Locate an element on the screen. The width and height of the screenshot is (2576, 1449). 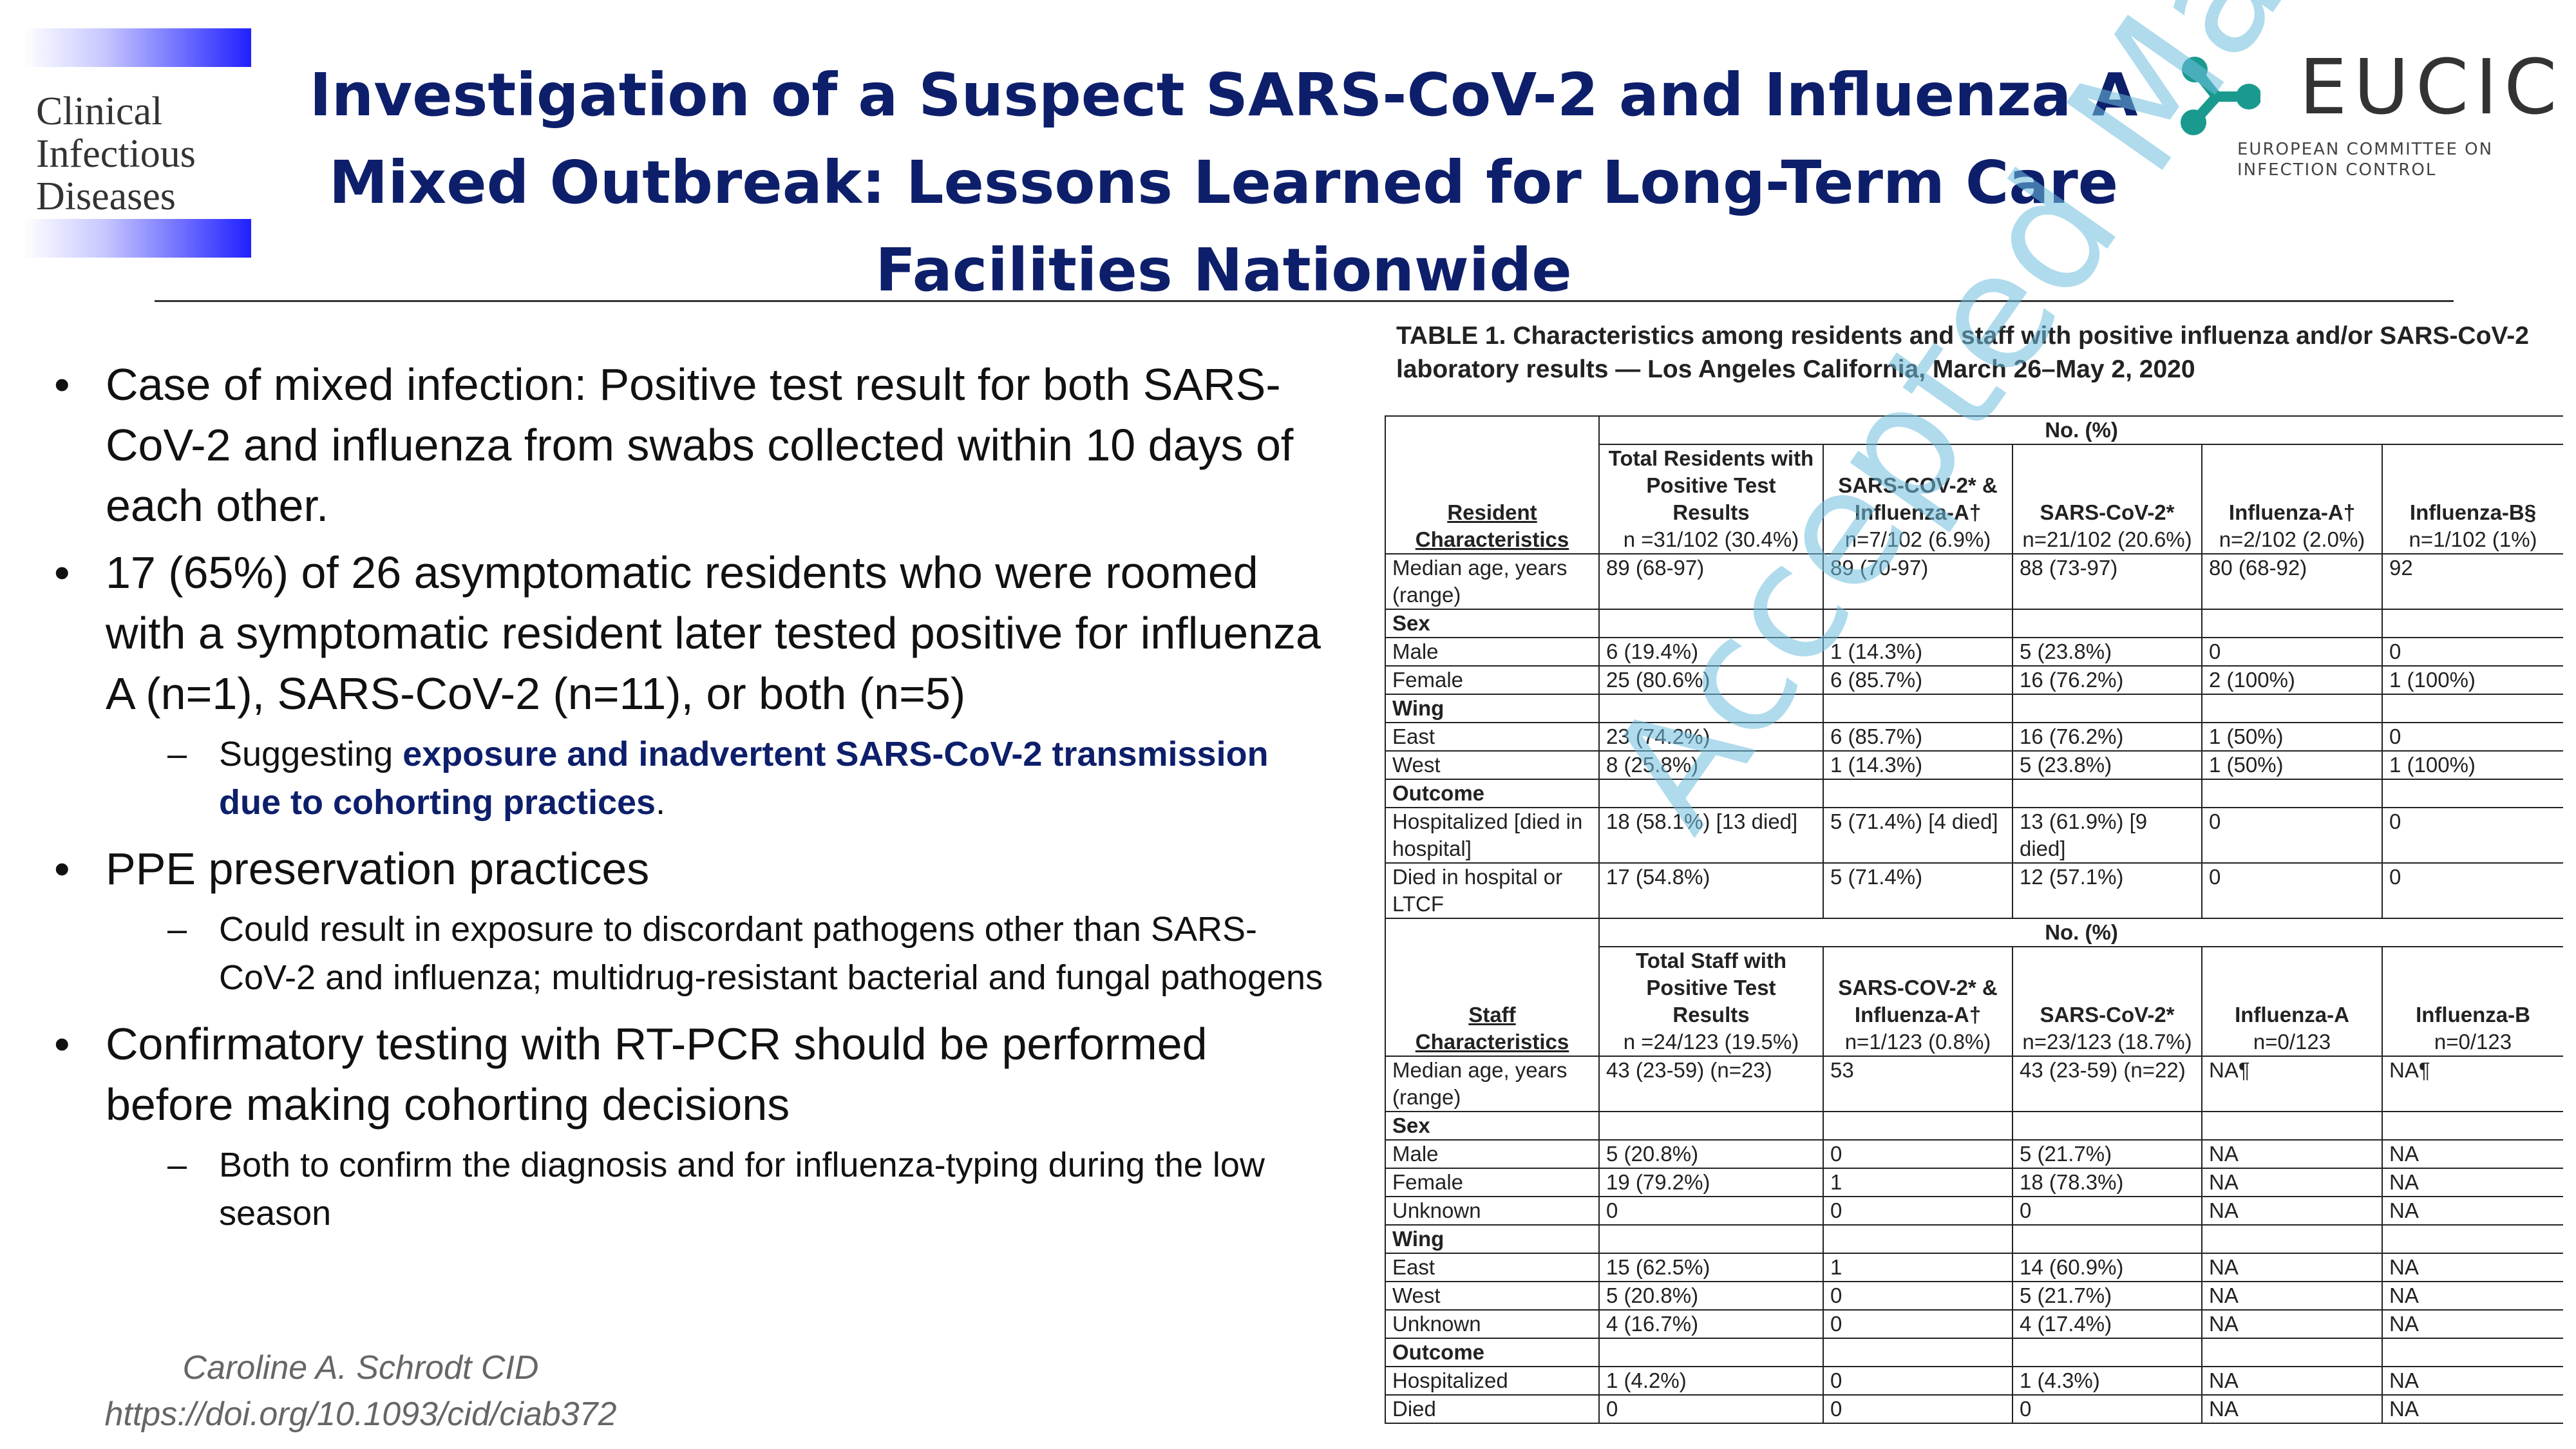
table-row: Female 19 (79.2%) 1 18 (78.3%) NA NA is located at coordinates (1974, 1182).